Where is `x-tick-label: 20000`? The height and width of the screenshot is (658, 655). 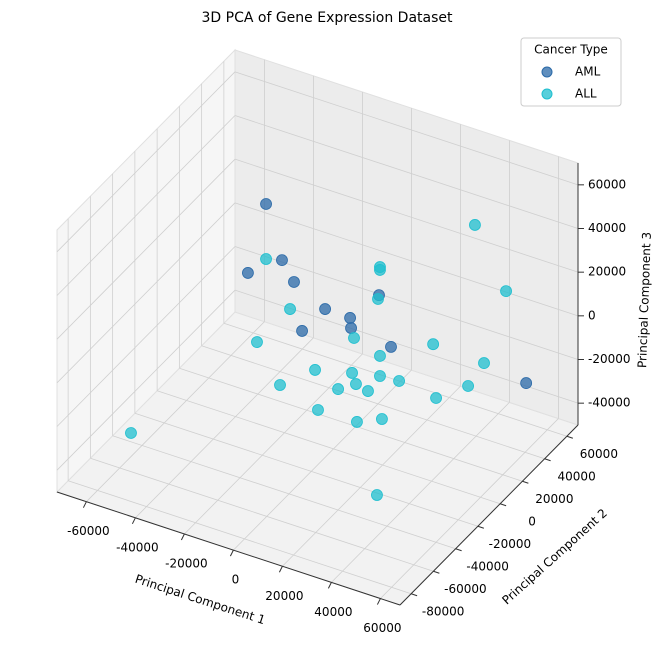
x-tick-label: 20000 is located at coordinates (284, 596).